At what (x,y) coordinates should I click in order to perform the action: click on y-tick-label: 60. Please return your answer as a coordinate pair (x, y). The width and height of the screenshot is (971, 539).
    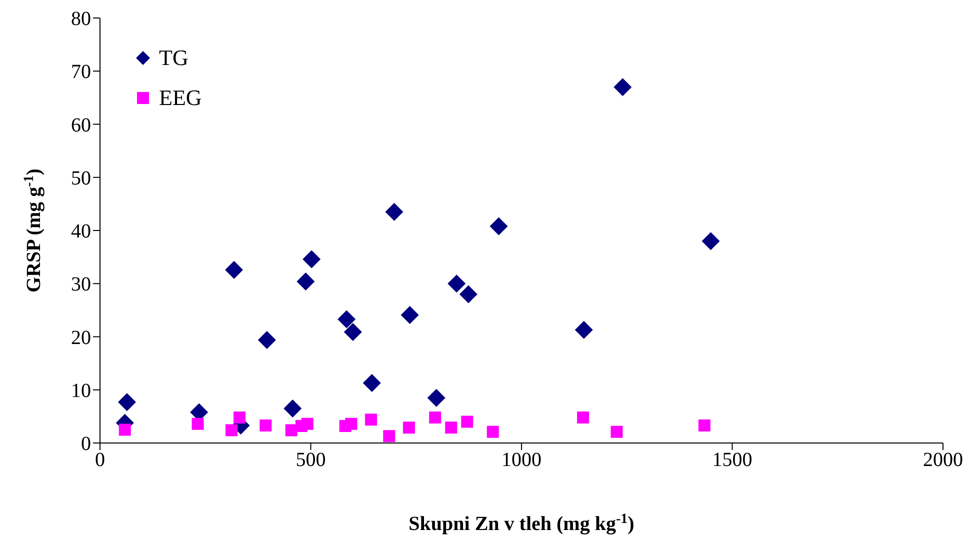
    Looking at the image, I should click on (81, 125).